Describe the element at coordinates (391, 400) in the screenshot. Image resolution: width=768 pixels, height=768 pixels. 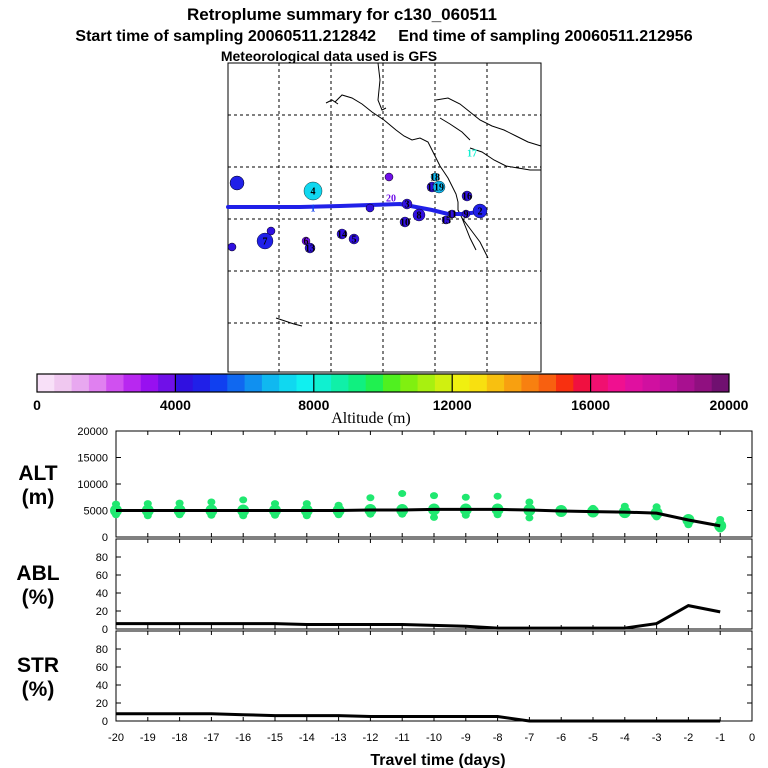
I see `altitude-colorbar: 0 4000 8000 12000 16000 20000 Altitude (m)` at that location.